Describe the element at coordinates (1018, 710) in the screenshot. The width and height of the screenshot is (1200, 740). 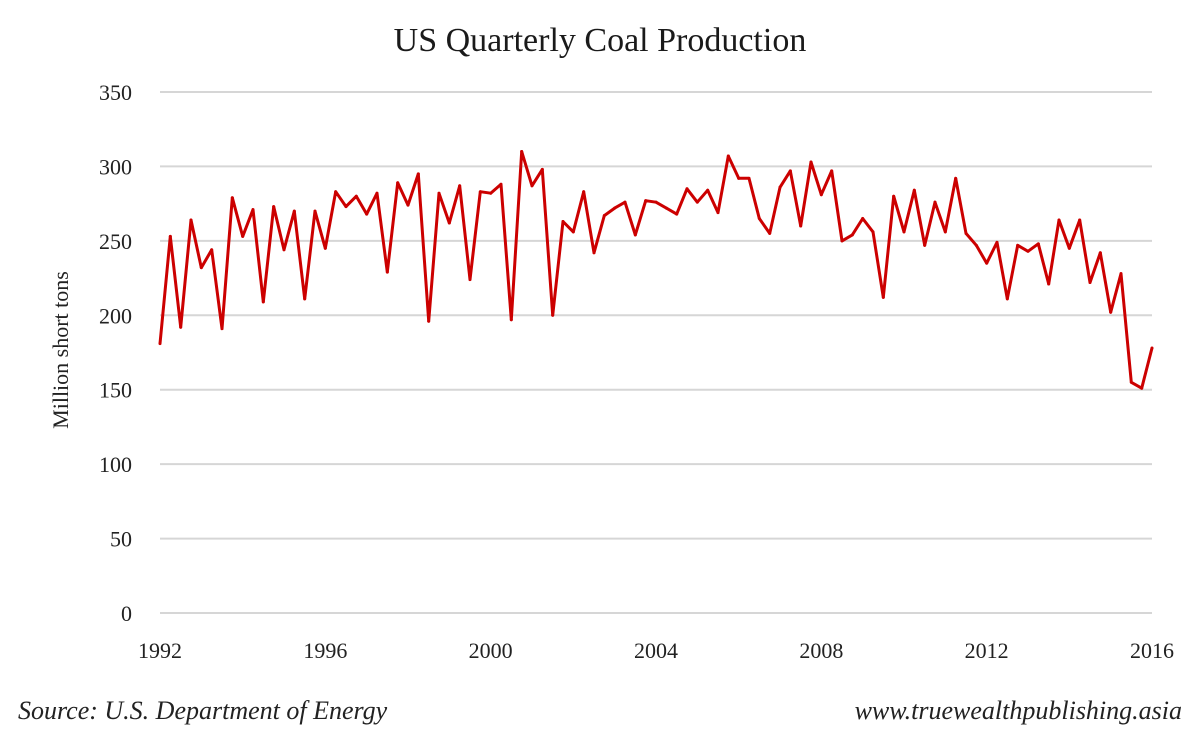
I see `website-credit: www.truewealthpublishing.asia` at that location.